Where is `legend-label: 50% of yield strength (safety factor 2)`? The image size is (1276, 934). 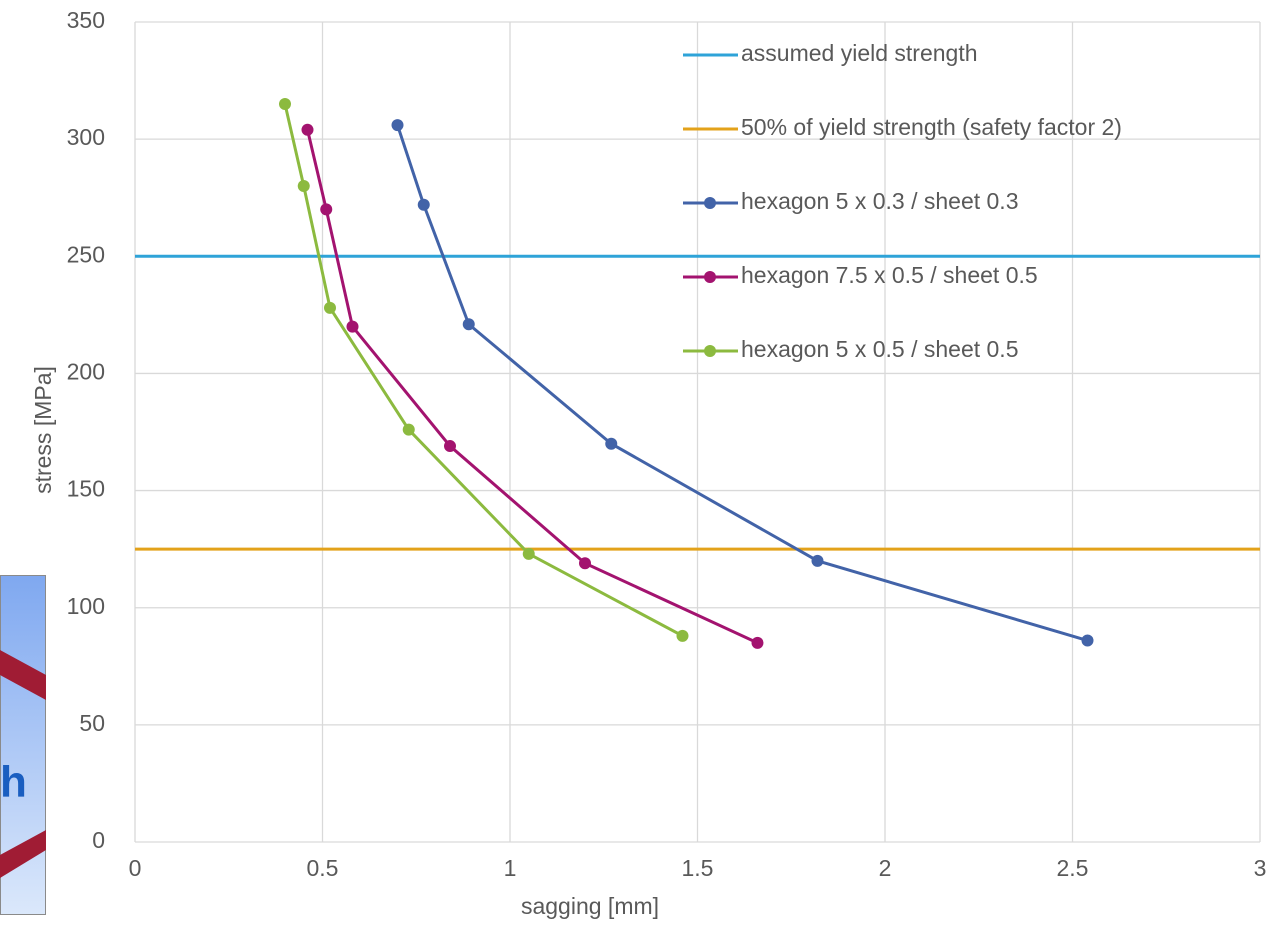 legend-label: 50% of yield strength (safety factor 2) is located at coordinates (931, 127).